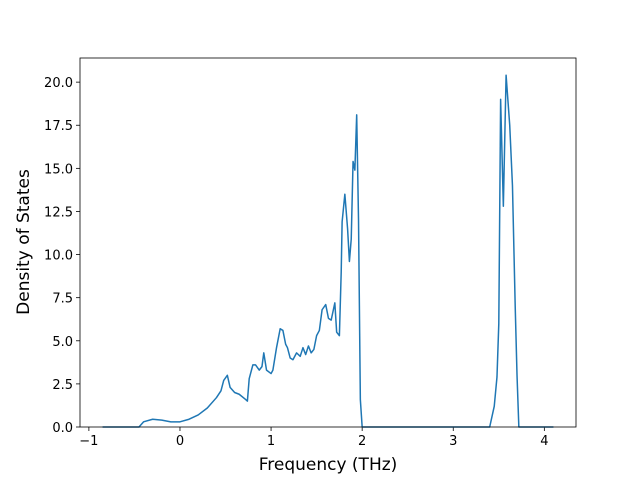 The image size is (640, 480). What do you see at coordinates (328, 465) in the screenshot?
I see `x-axis-title: Frequency (THz)` at bounding box center [328, 465].